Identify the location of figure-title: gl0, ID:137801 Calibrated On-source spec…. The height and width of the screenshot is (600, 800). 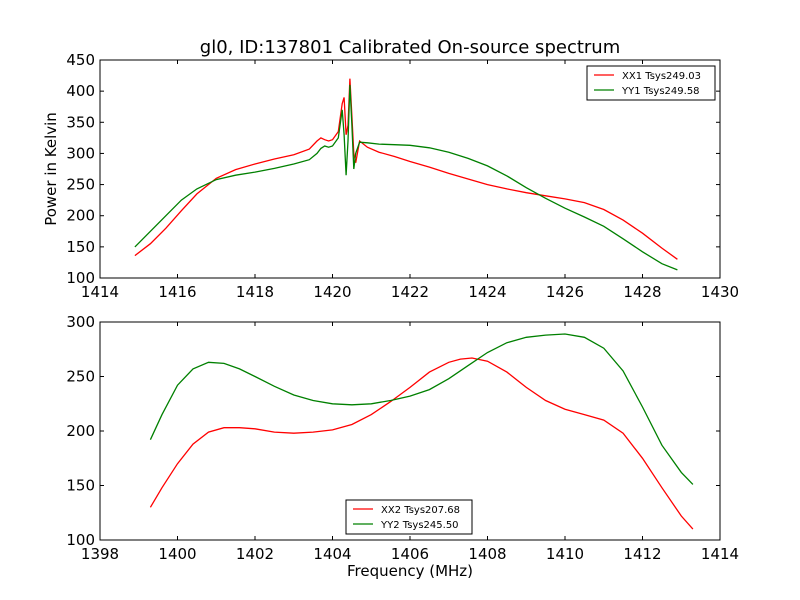
(410, 47).